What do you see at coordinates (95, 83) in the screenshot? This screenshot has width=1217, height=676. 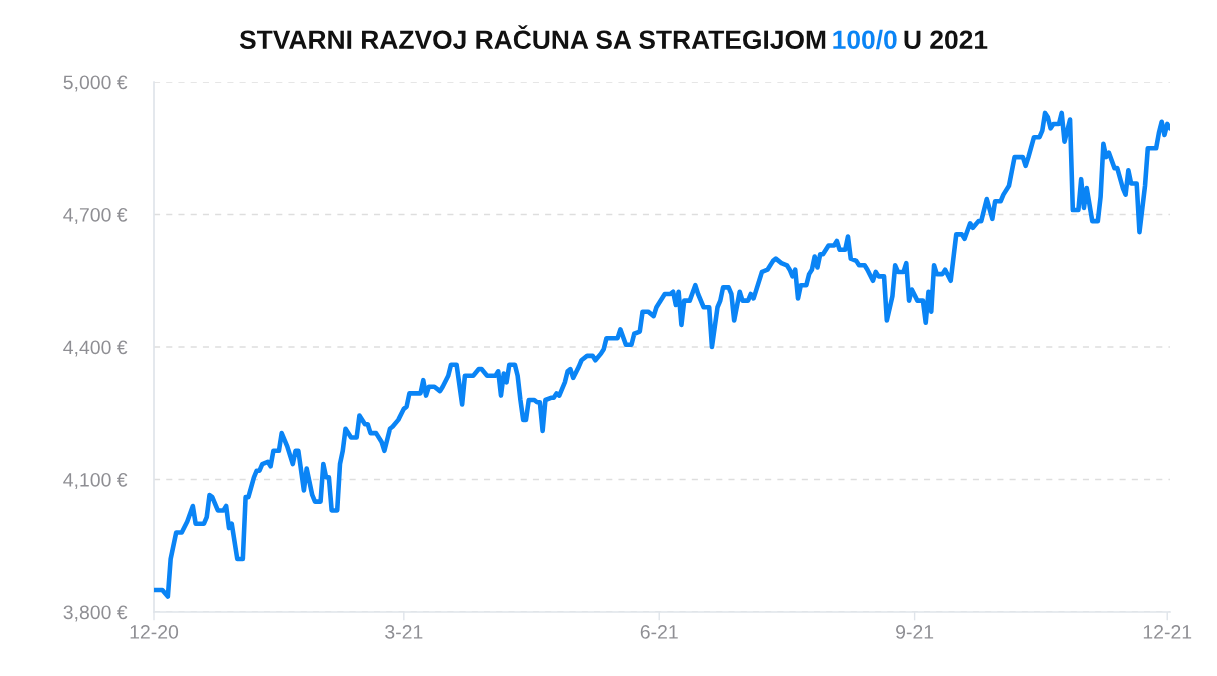 I see `y-tick-label: 5,000 €` at bounding box center [95, 83].